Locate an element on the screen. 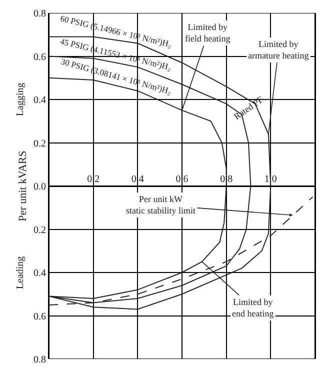 The image size is (327, 374). y-axis-title: Per unit kVARS is located at coordinates (23, 186).